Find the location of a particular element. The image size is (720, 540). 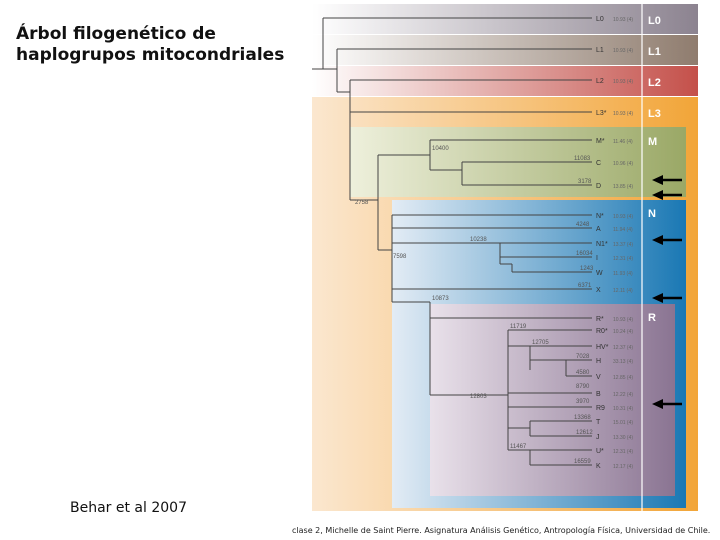

node-label: 11467 is located at coordinates (518, 447).